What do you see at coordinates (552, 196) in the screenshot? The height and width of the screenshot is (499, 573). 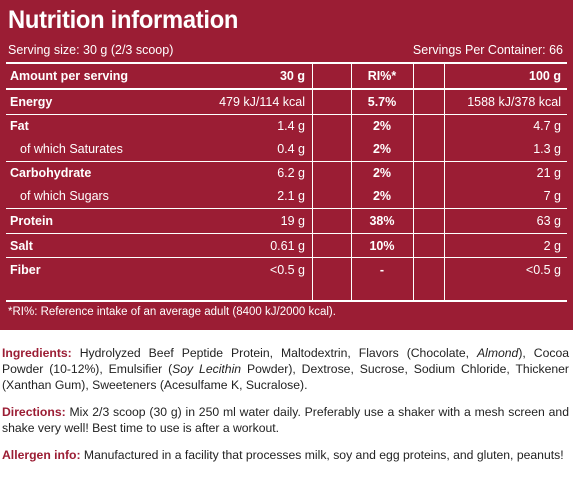 I see `row-per-100: 7 g` at bounding box center [552, 196].